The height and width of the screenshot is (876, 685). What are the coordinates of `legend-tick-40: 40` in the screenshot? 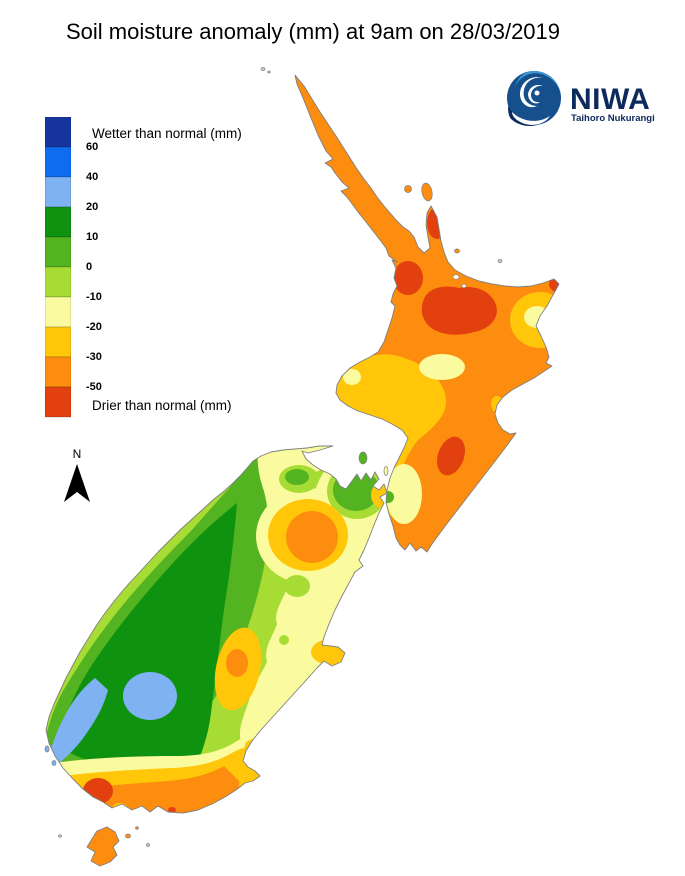 It's located at (92, 177).